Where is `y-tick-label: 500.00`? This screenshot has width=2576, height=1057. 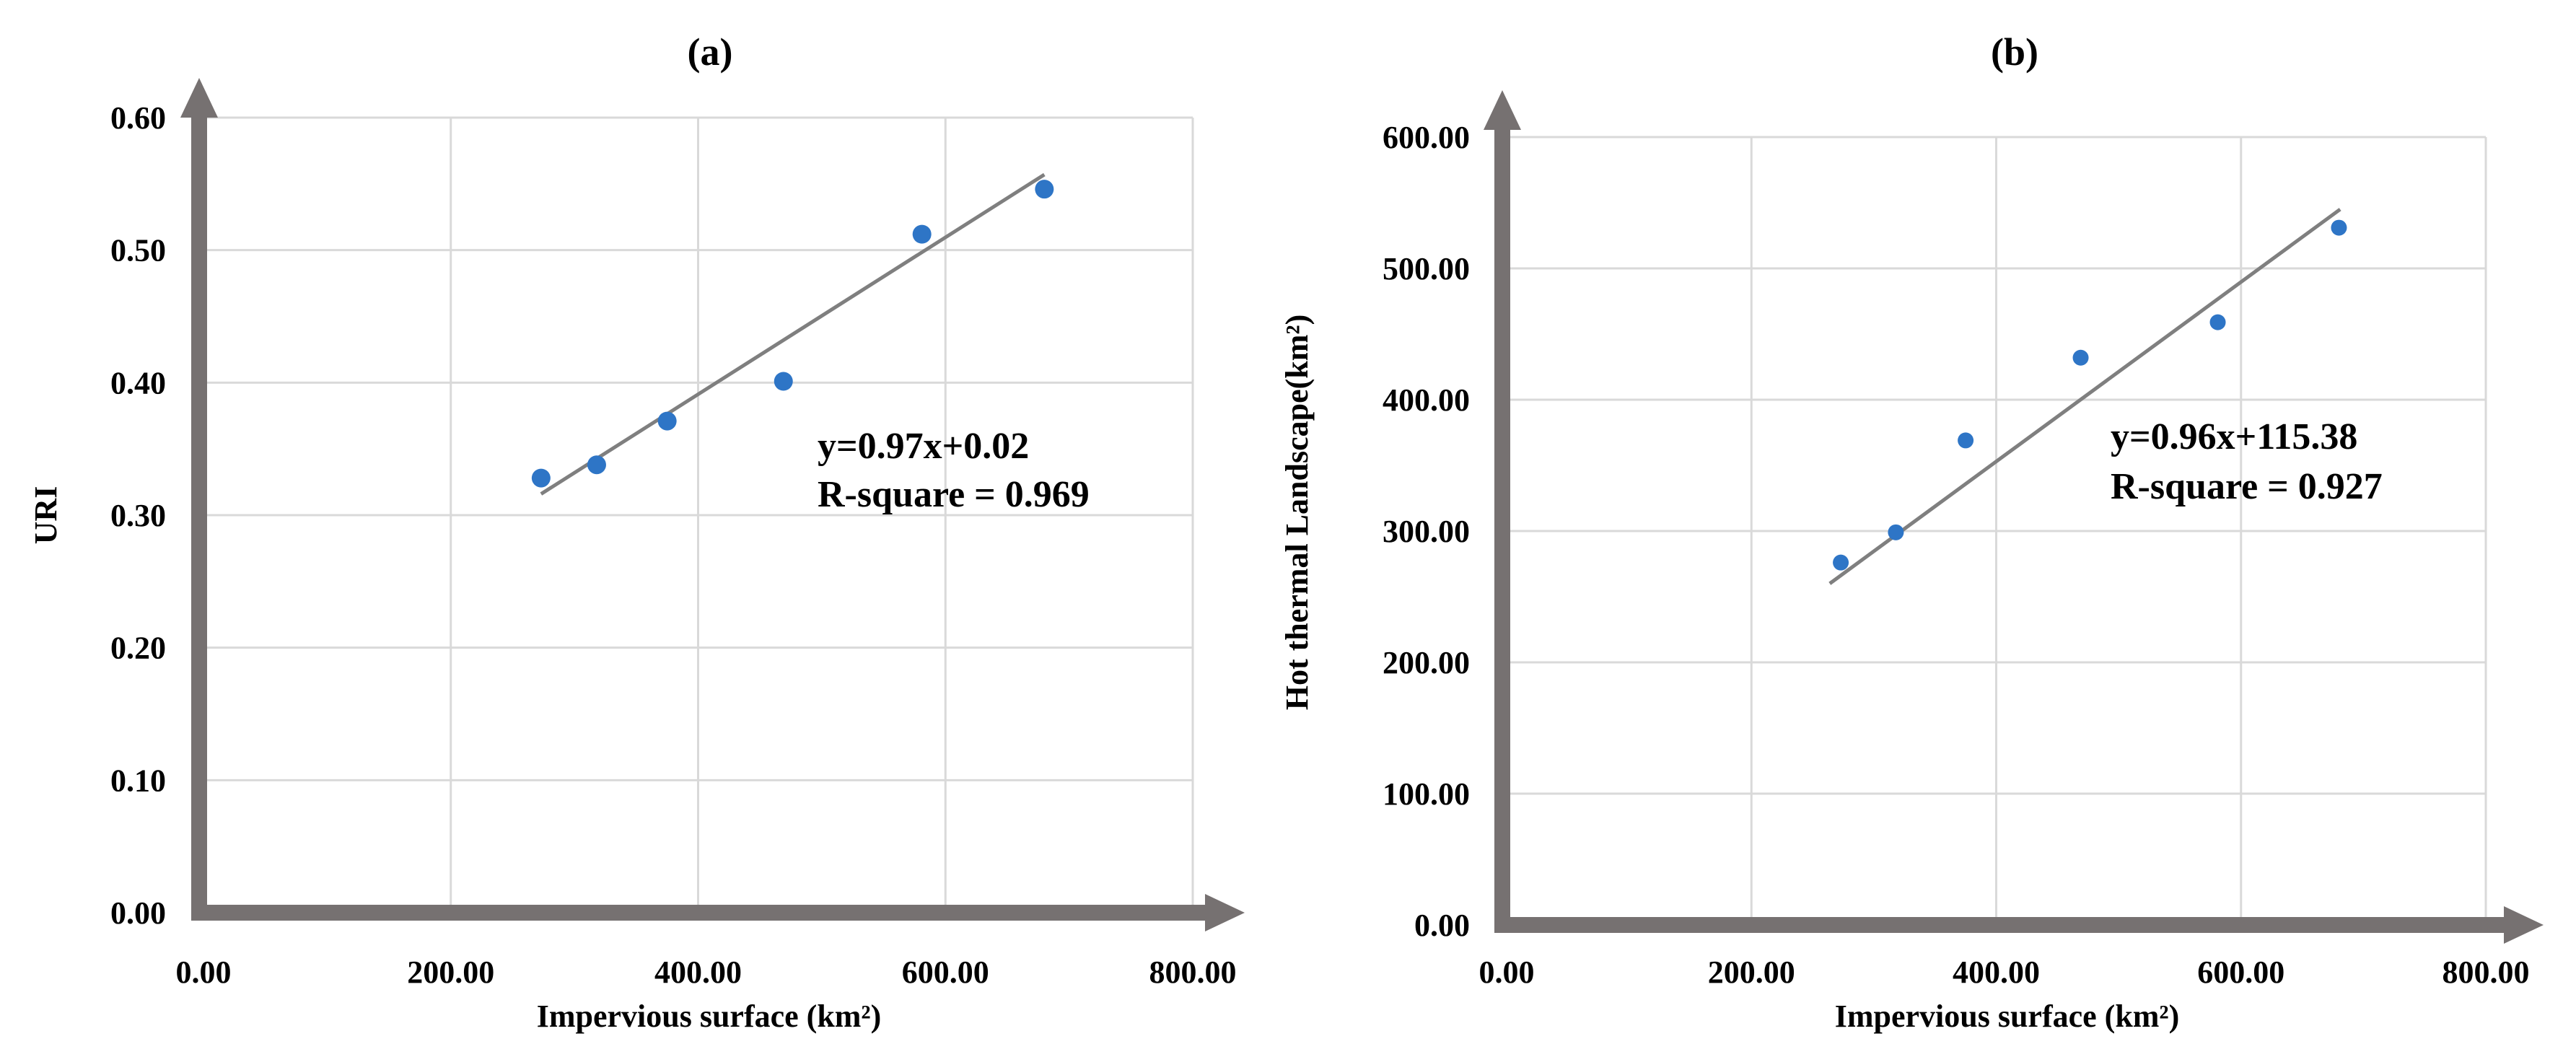 y-tick-label: 500.00 is located at coordinates (1426, 268).